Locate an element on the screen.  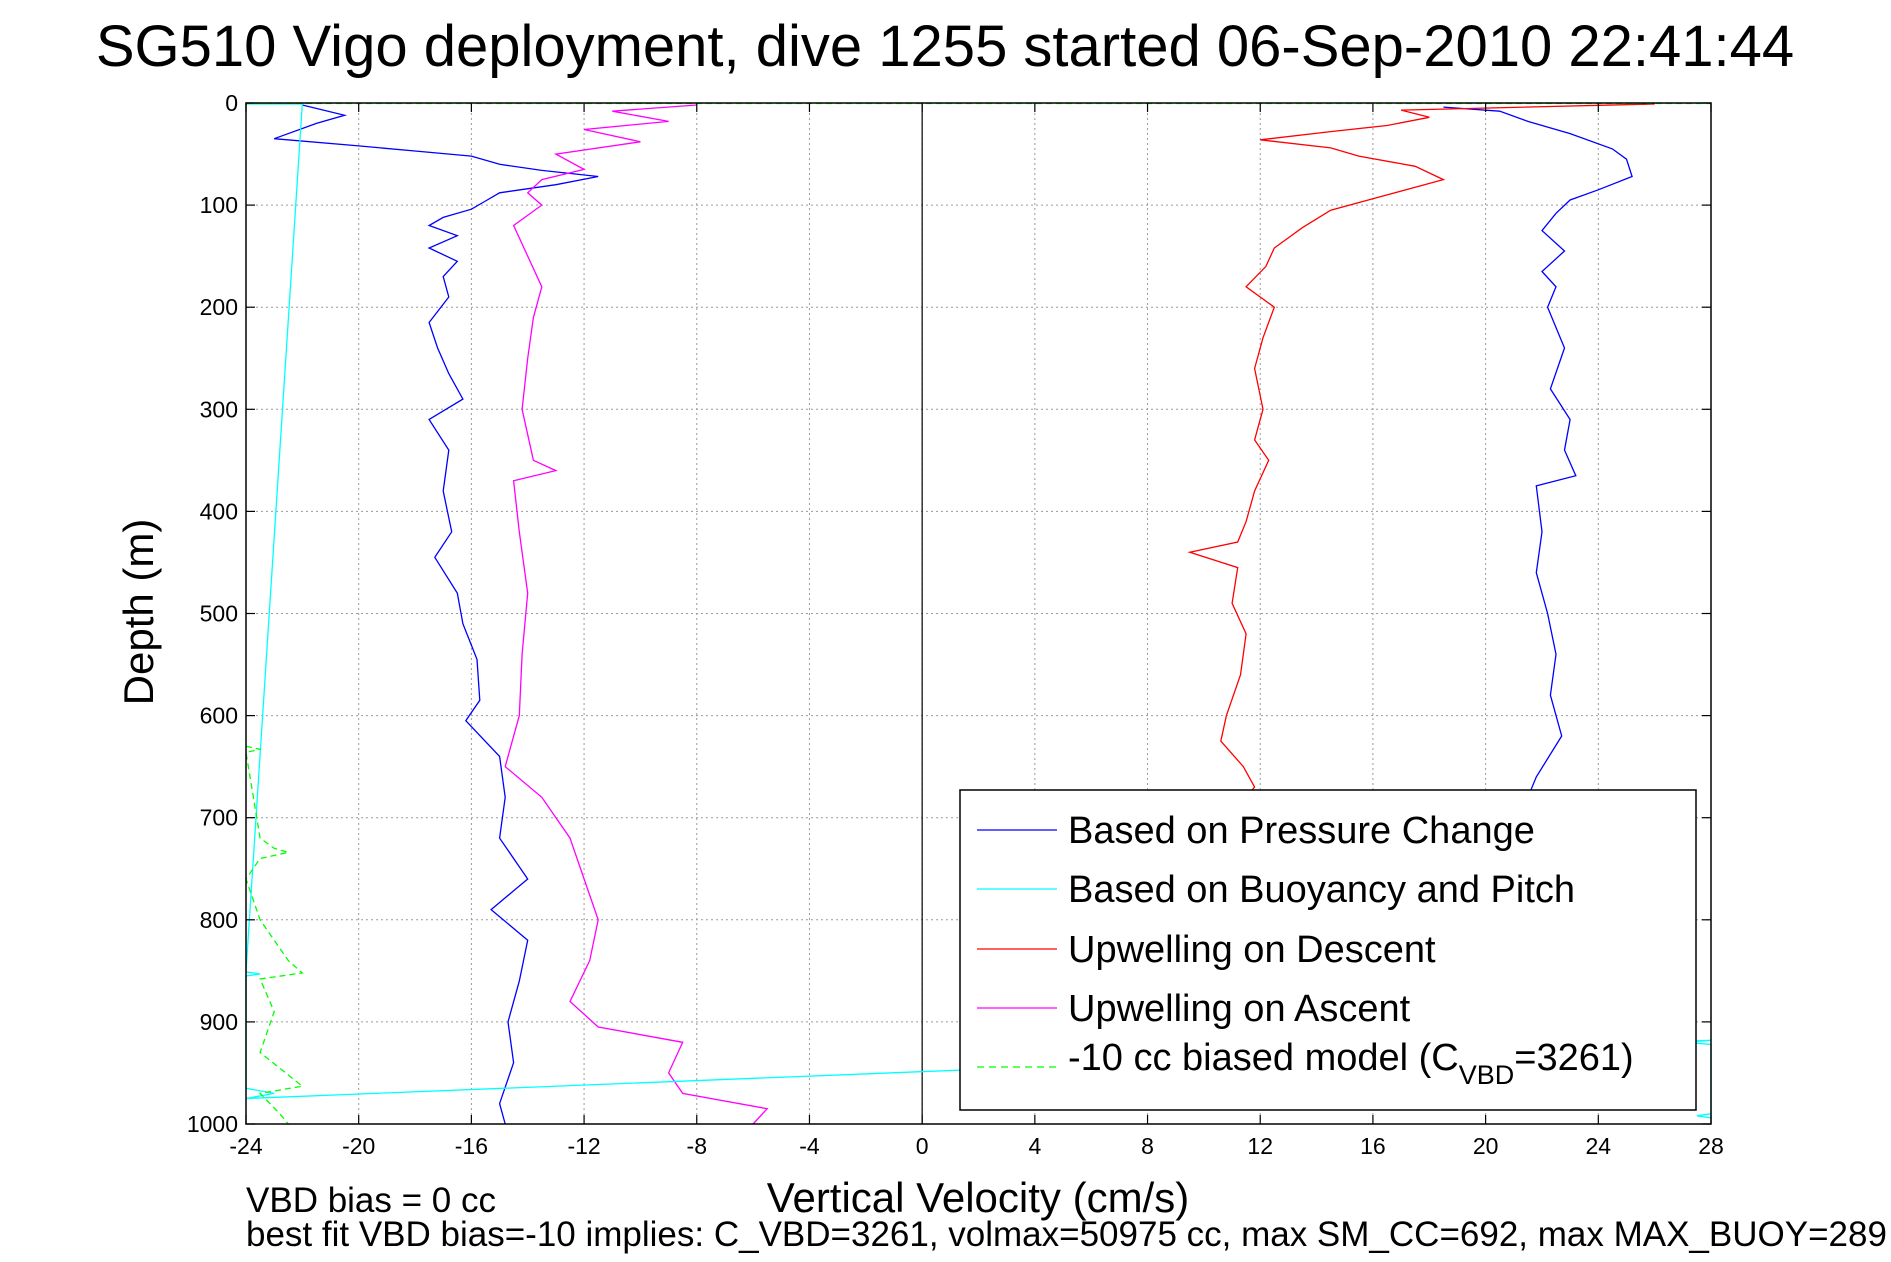
y-tick-label: 500 is located at coordinates (219, 614).